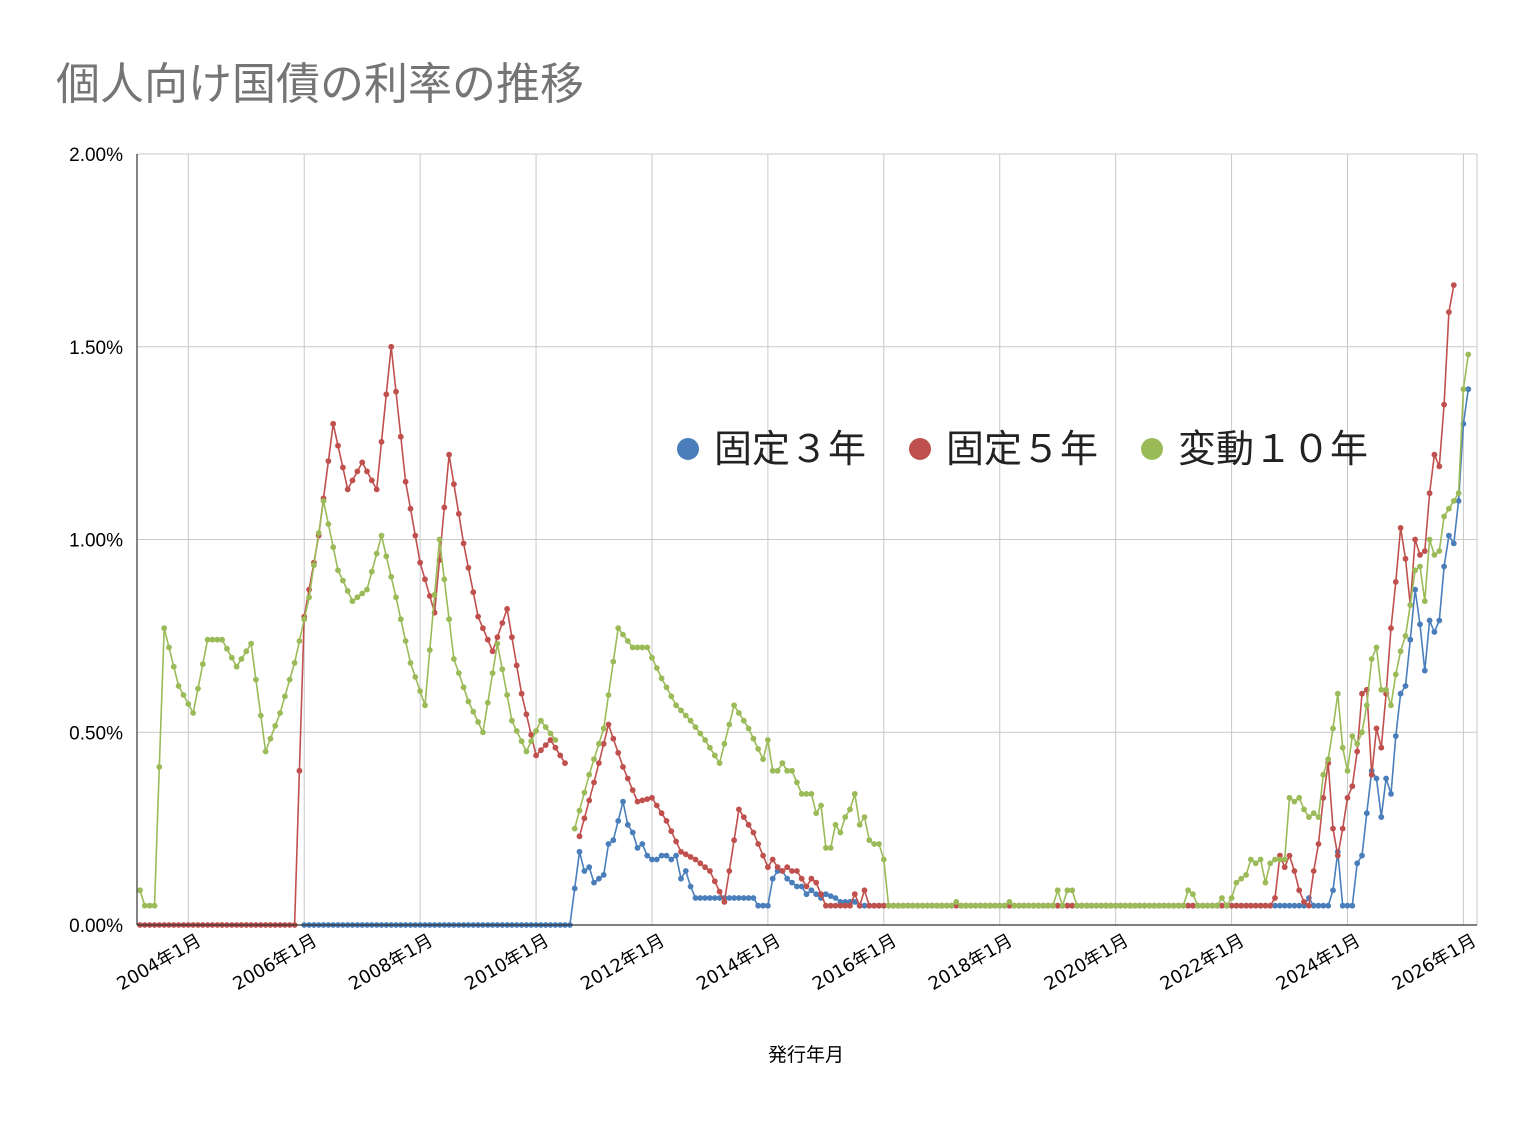 This screenshot has width=1534, height=1122. What do you see at coordinates (96, 155) in the screenshot?
I see `y-tick-label: 2.00%` at bounding box center [96, 155].